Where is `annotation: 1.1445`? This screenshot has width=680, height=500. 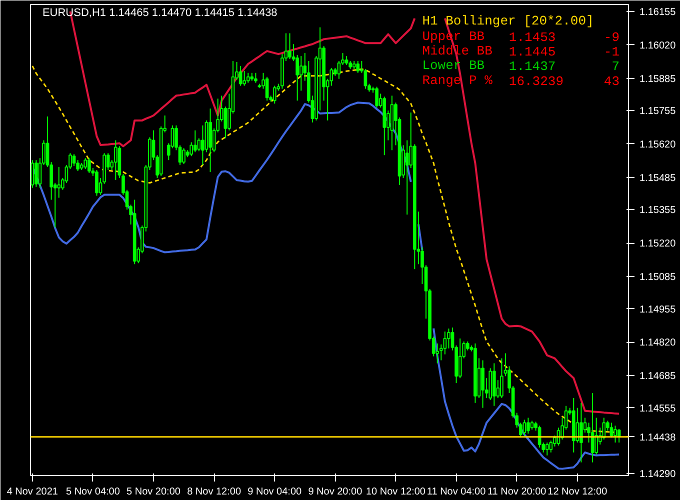 annotation: 1.1445 is located at coordinates (532, 52).